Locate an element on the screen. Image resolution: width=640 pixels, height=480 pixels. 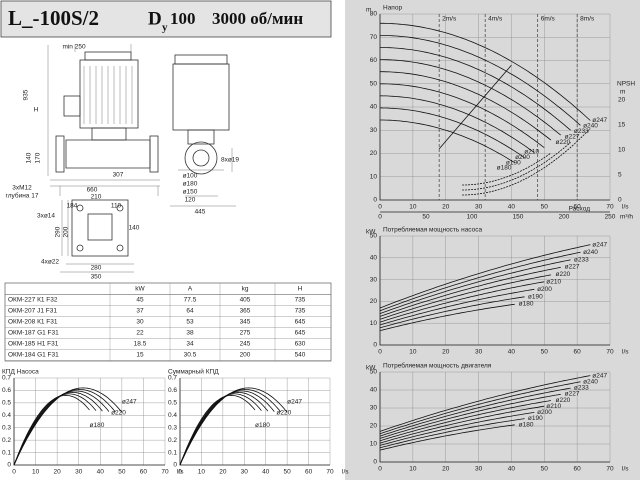
npsh-unit: m is located at coordinates (622, 92).